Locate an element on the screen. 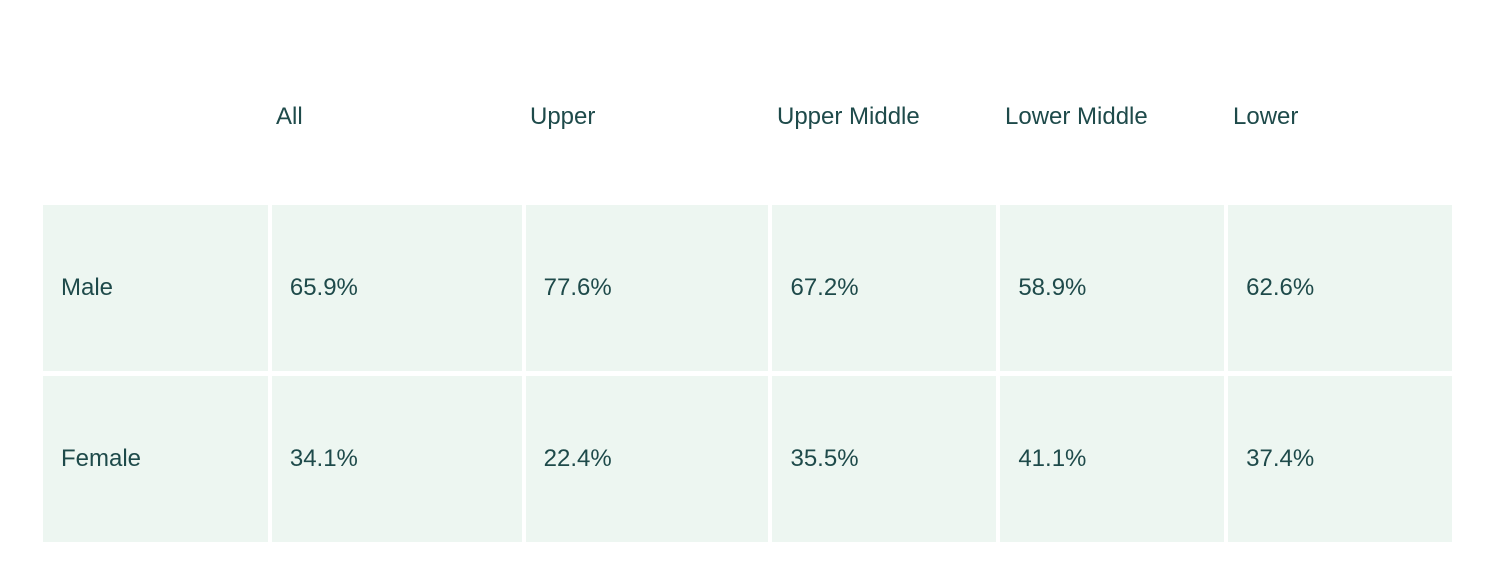 This screenshot has height=587, width=1500. column-header-upper-middle: Upper Middle is located at coordinates (848, 116).